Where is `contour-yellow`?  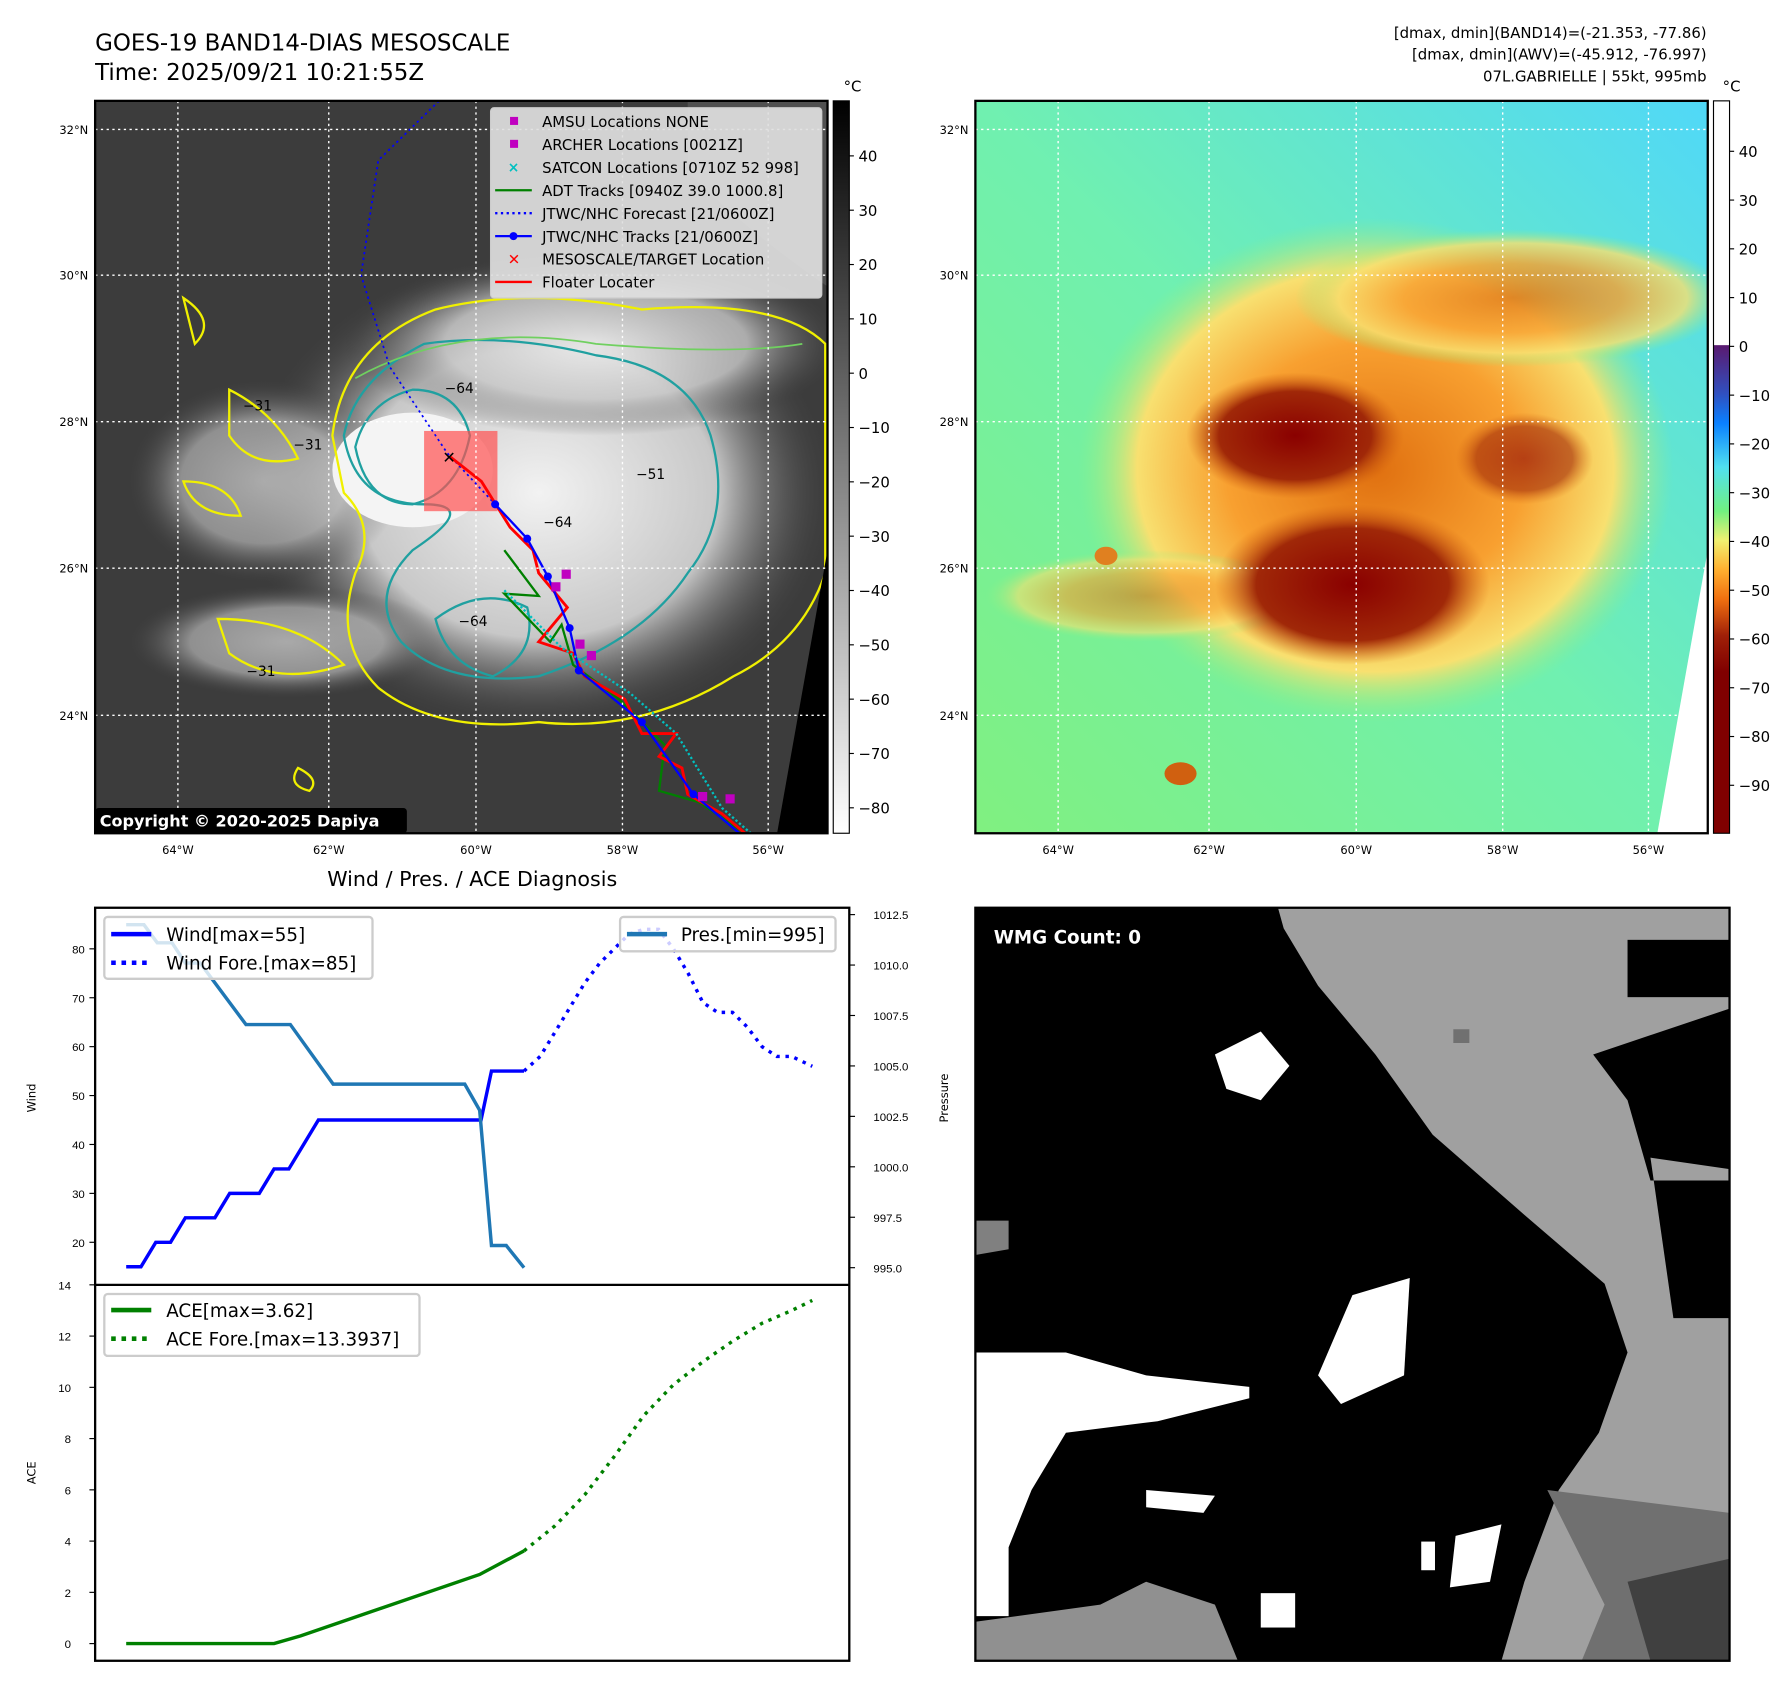 contour-yellow is located at coordinates (579, 511).